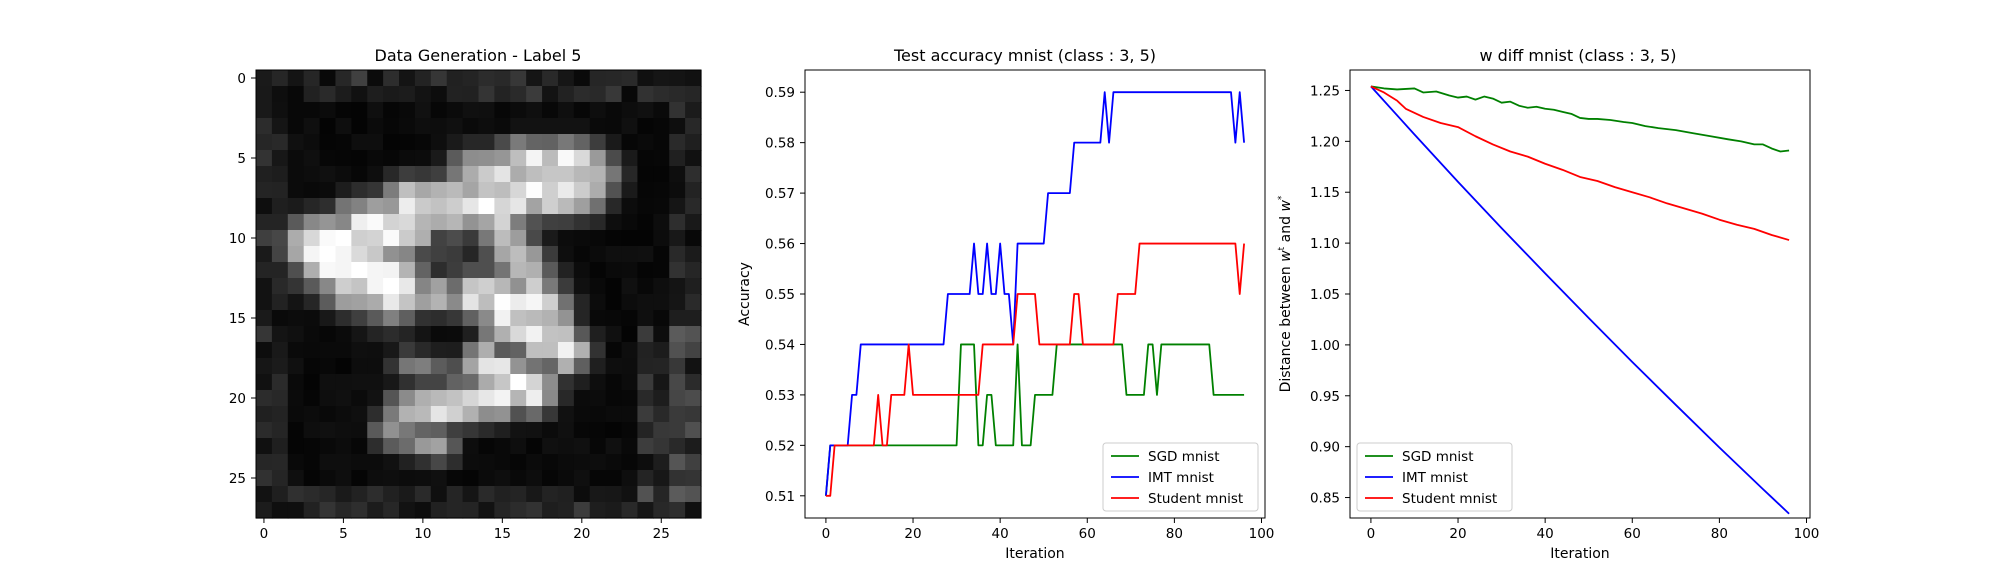 This screenshot has height=584, width=2000. I want to click on wdiff-x-tick-label: 20, so click(1457, 534).